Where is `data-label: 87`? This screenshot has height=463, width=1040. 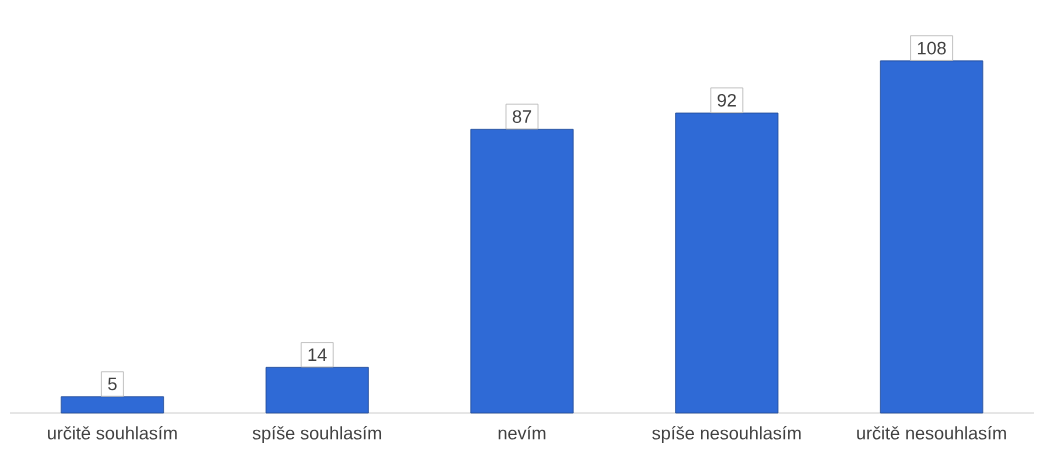 data-label: 87 is located at coordinates (522, 116).